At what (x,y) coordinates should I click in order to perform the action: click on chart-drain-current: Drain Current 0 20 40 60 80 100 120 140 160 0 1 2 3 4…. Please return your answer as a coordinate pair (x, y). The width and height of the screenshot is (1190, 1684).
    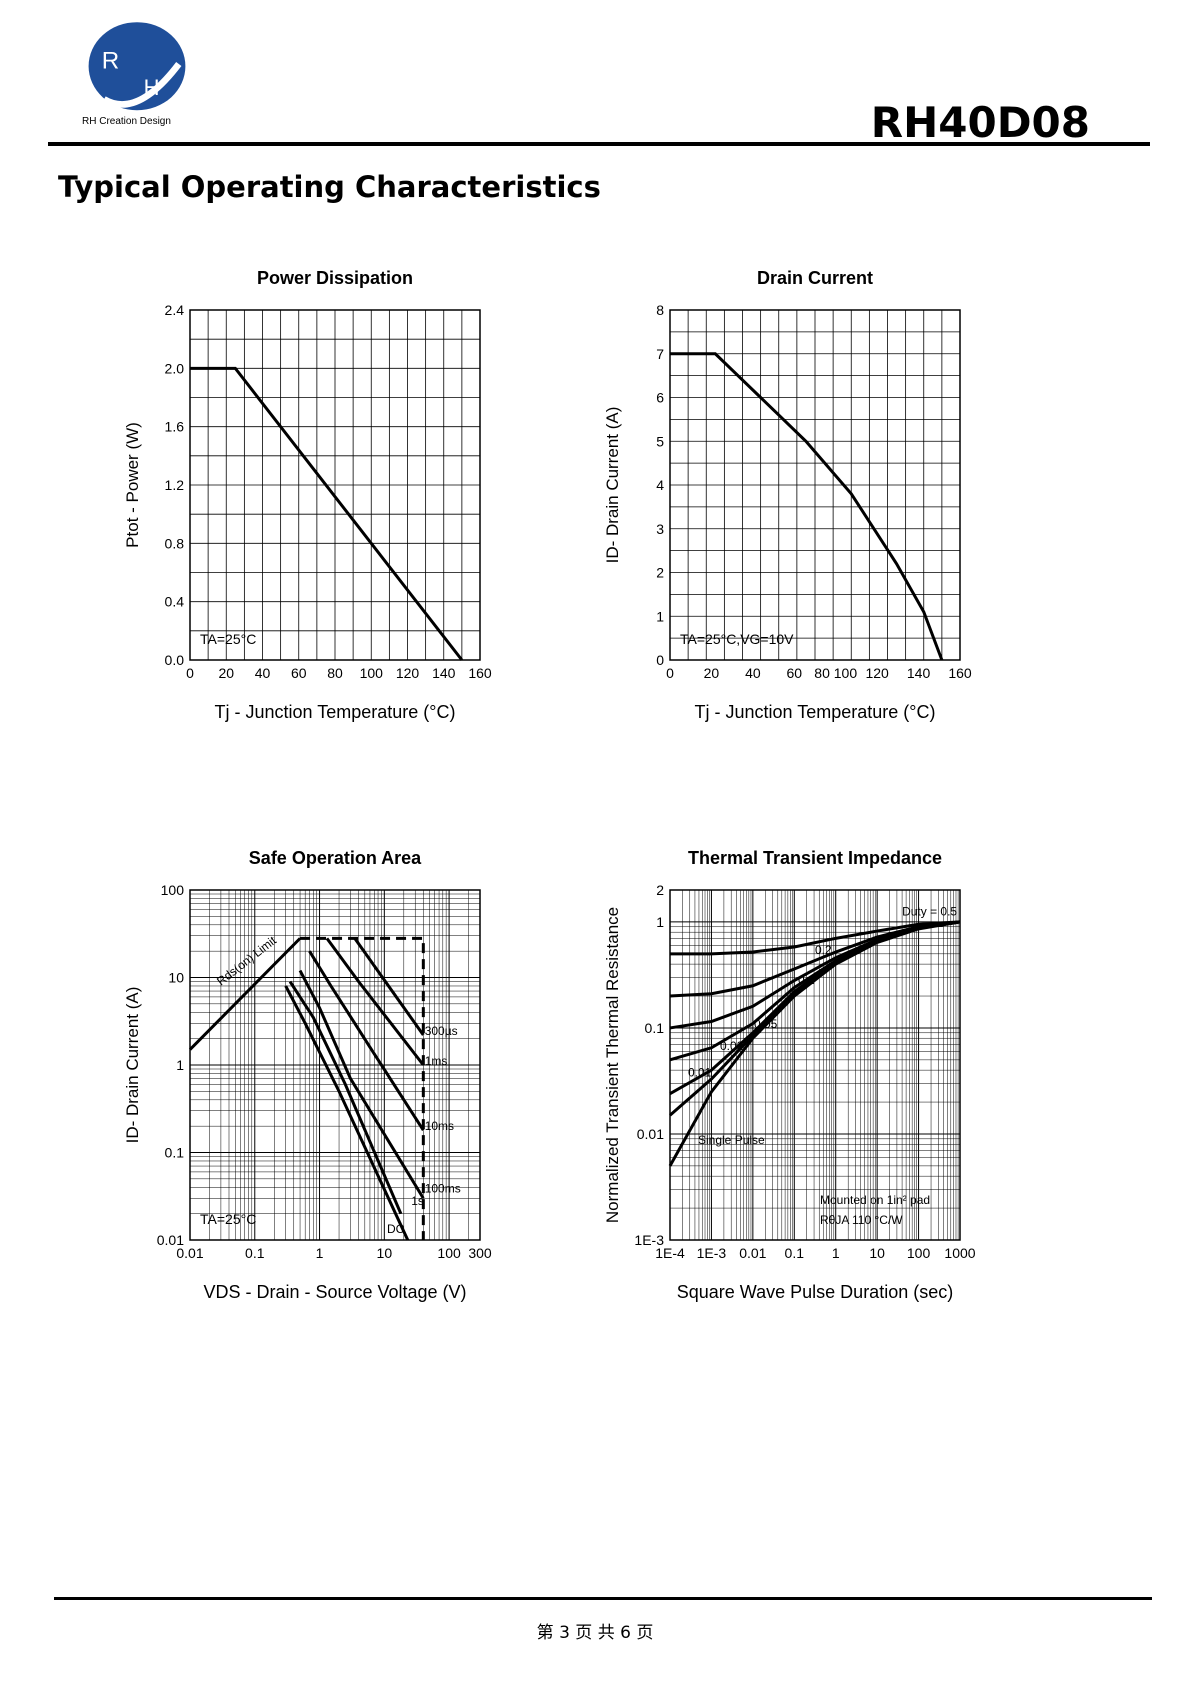
    Looking at the image, I should click on (850, 529).